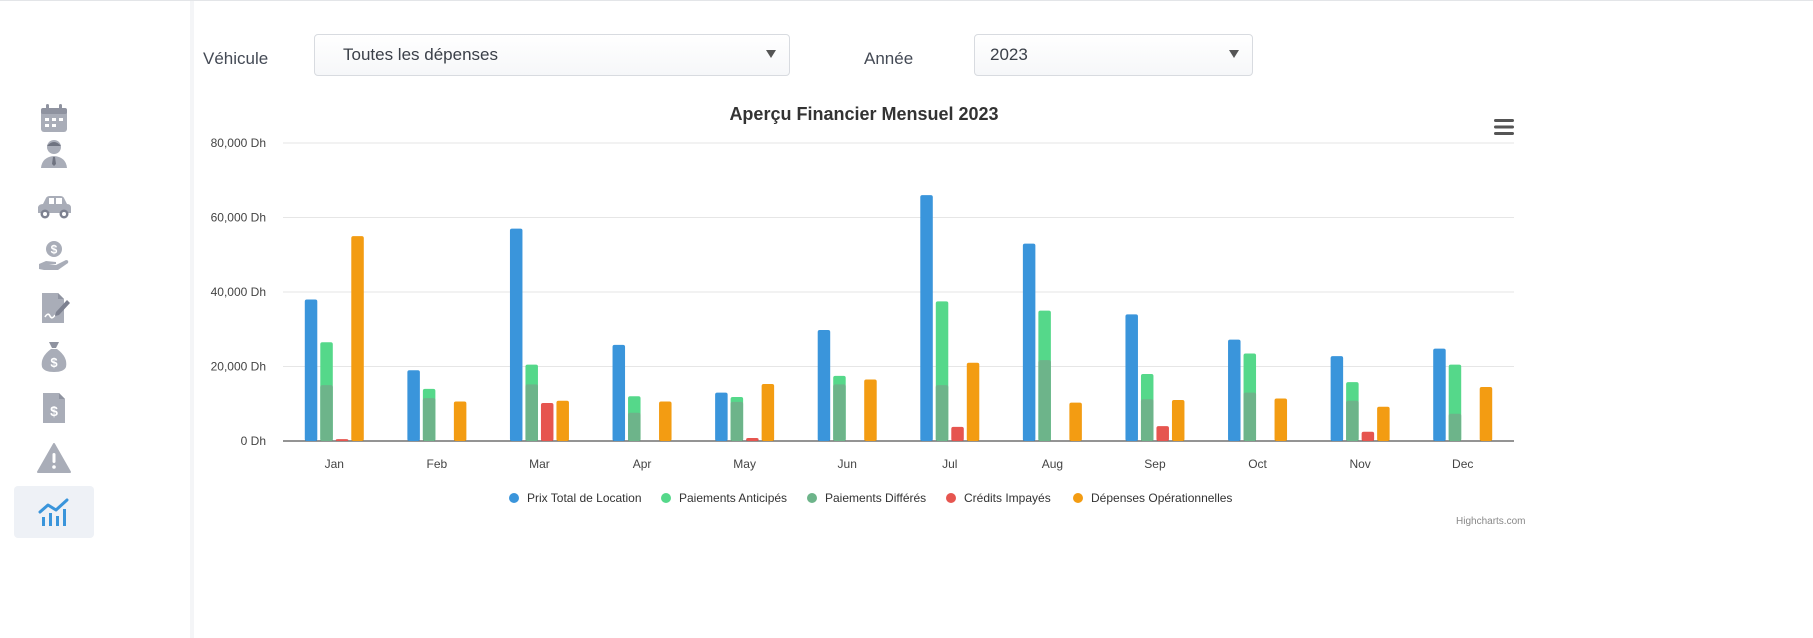 The width and height of the screenshot is (1813, 638). What do you see at coordinates (420, 54) in the screenshot?
I see `vehicle-select-value: Toutes les dépenses` at bounding box center [420, 54].